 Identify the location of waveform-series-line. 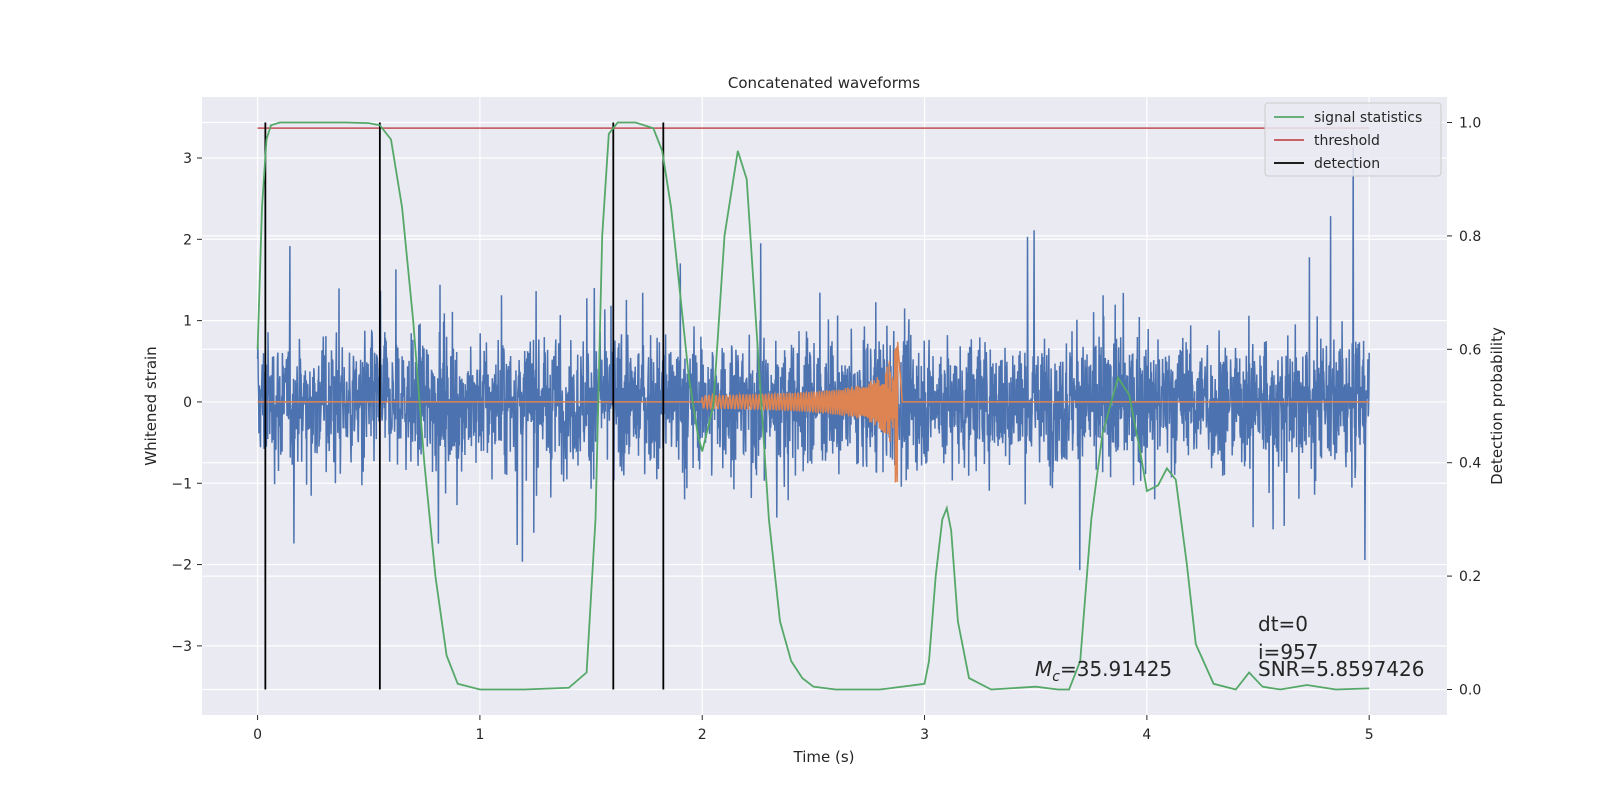
(813, 412).